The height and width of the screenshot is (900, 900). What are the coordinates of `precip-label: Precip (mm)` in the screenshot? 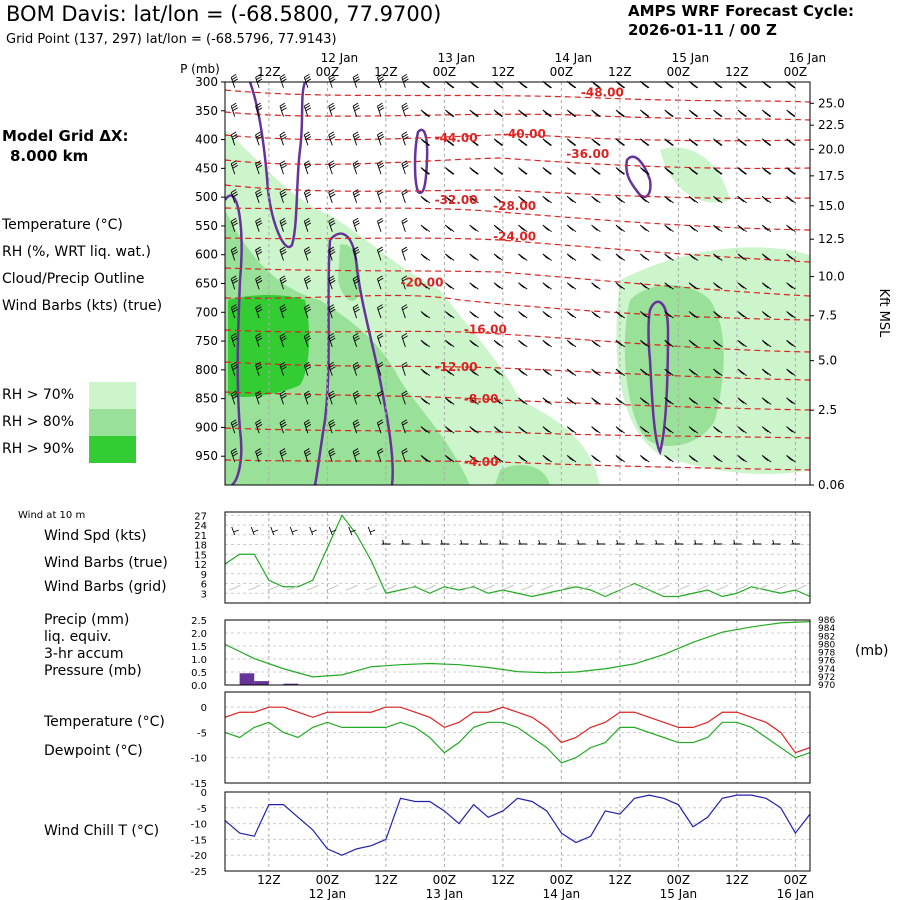 It's located at (87, 620).